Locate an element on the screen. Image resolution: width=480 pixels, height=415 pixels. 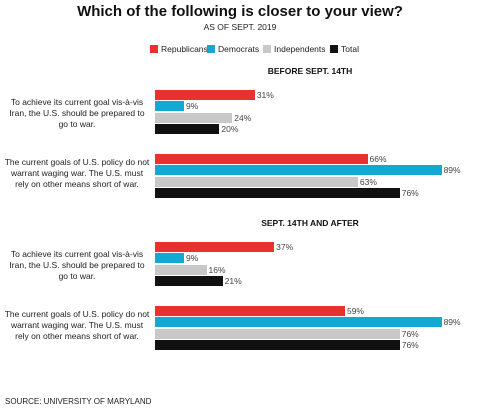
legend-label: Total is located at coordinates (350, 49).